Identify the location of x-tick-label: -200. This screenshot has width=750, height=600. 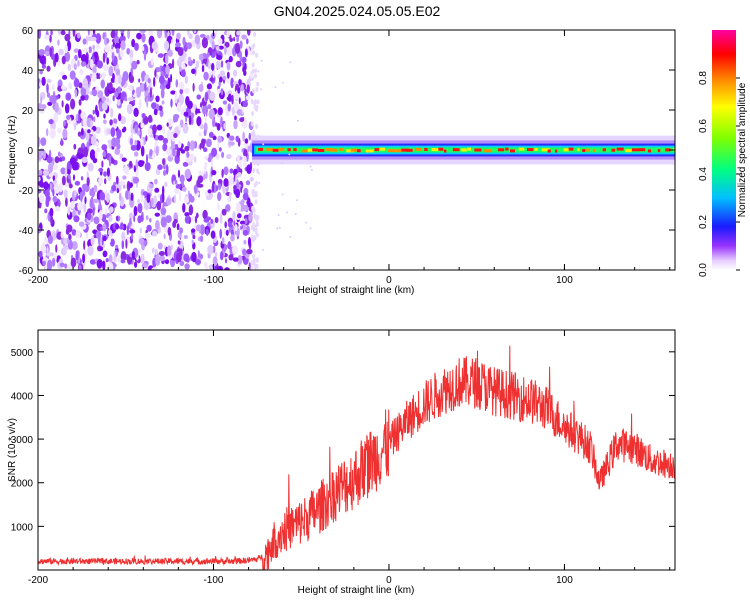
(38, 280).